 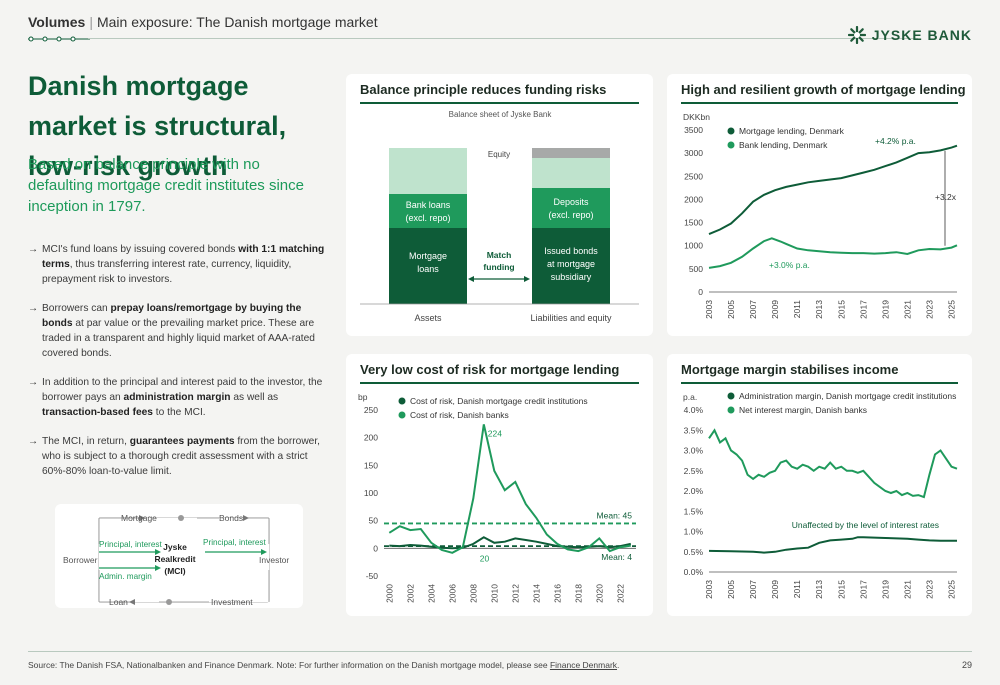 I want to click on flow-investment: Investment, so click(x=232, y=602).